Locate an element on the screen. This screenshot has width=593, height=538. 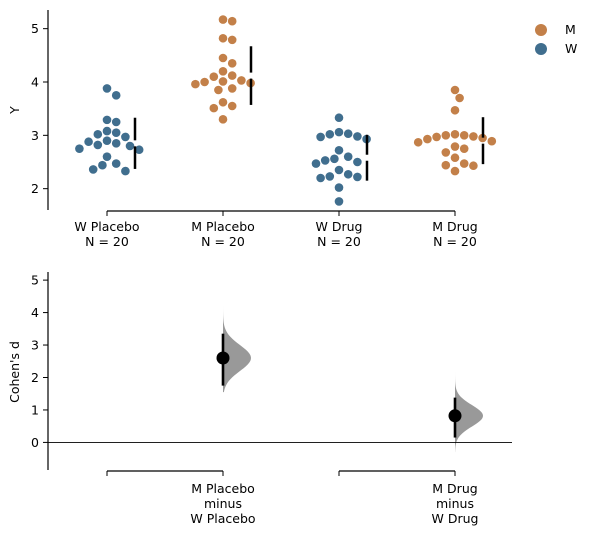
y-tick-label: 0 is located at coordinates (35, 442).